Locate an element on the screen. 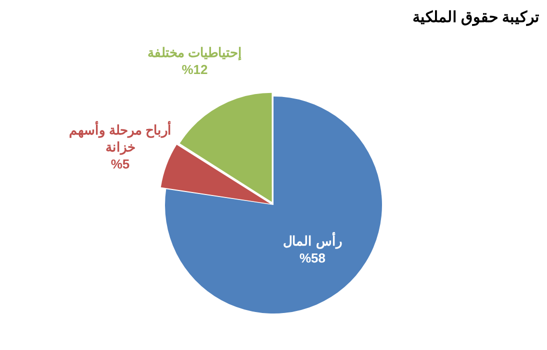  slice-label: إحتياطيات مختلفة is located at coordinates (194, 52).